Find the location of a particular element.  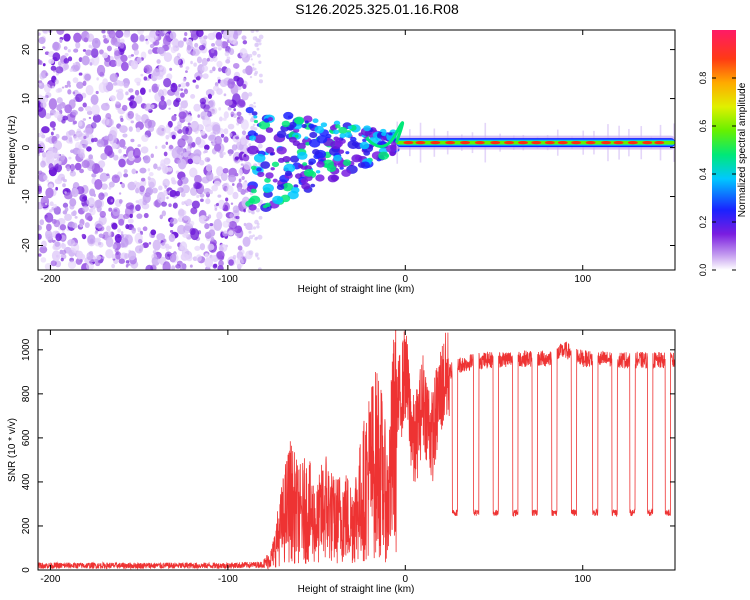

spectrogram-ytick-label: -20 is located at coordinates (26, 245).